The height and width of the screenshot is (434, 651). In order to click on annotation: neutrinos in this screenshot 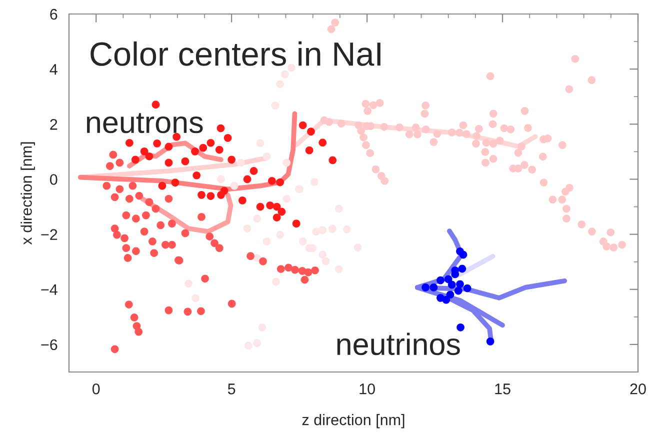, I will do `click(398, 344)`.